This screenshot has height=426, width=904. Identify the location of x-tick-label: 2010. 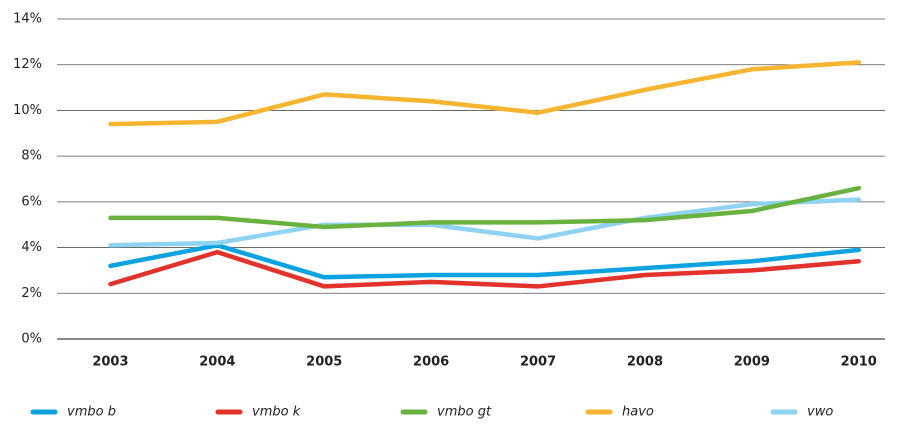
(859, 362).